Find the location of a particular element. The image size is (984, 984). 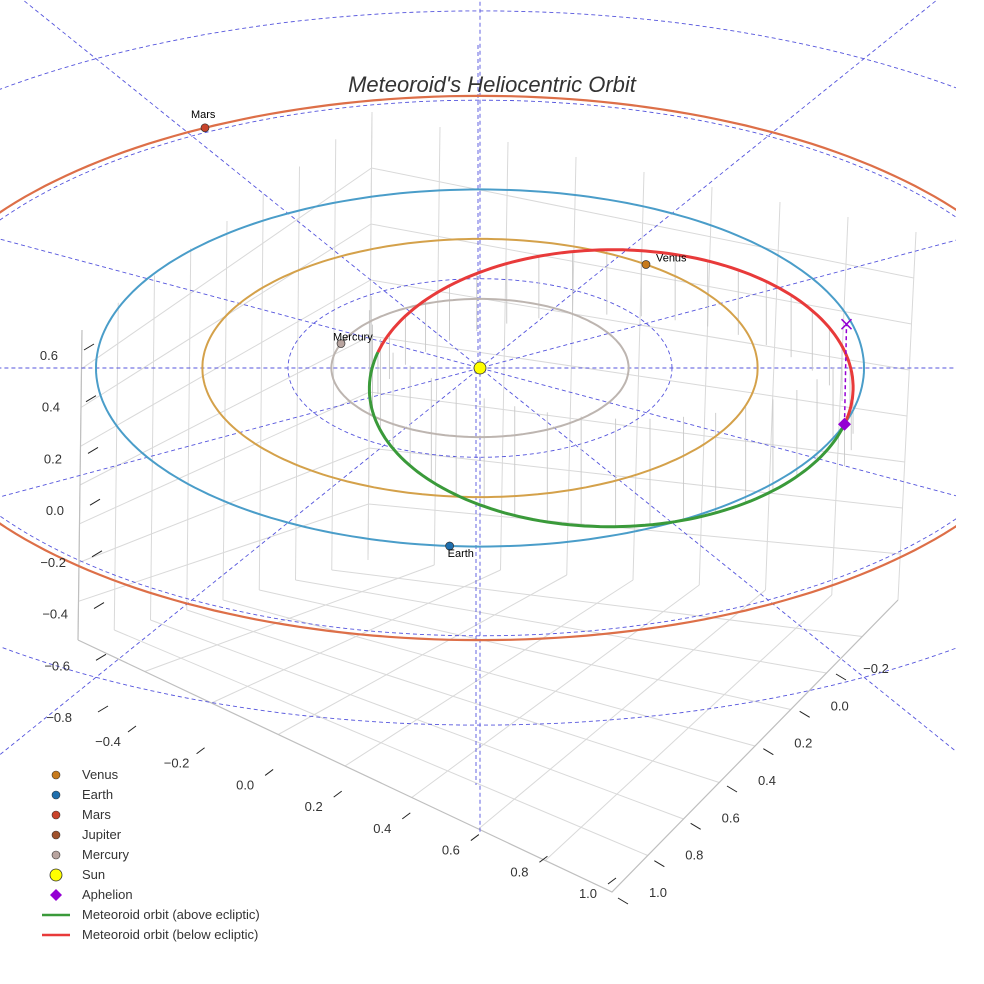

legend-item: Mars is located at coordinates (149, 815).